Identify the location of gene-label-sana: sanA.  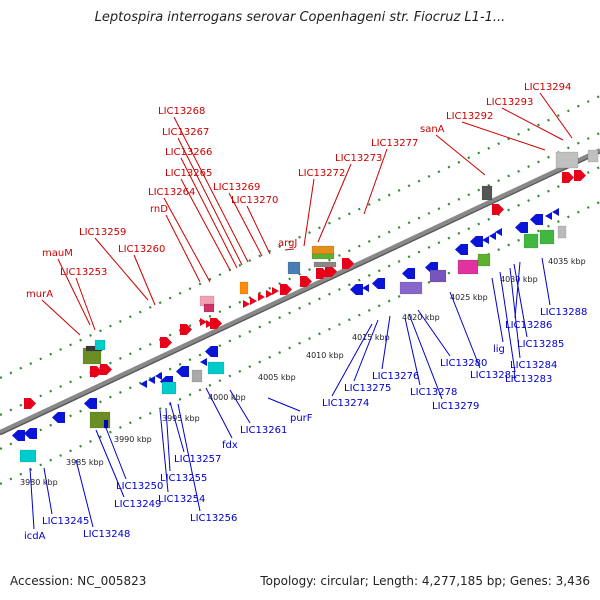
(432, 129).